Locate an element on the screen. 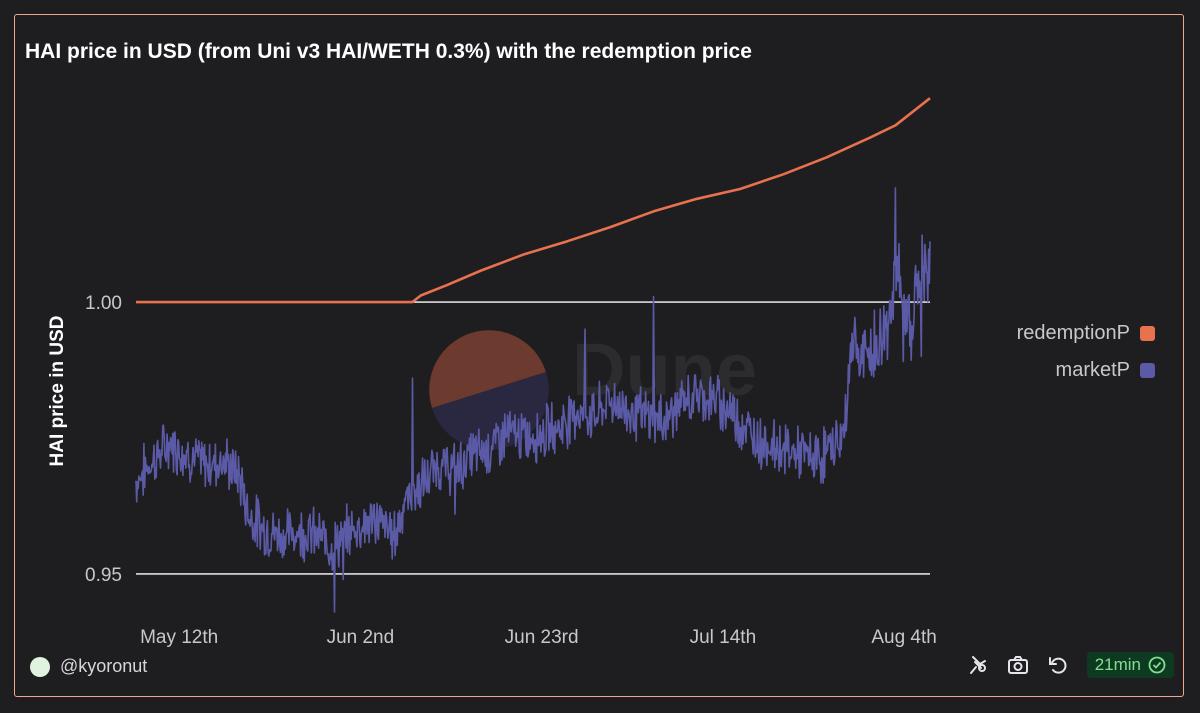 Image resolution: width=1200 pixels, height=713 pixels. camera-icon is located at coordinates (1018, 665).